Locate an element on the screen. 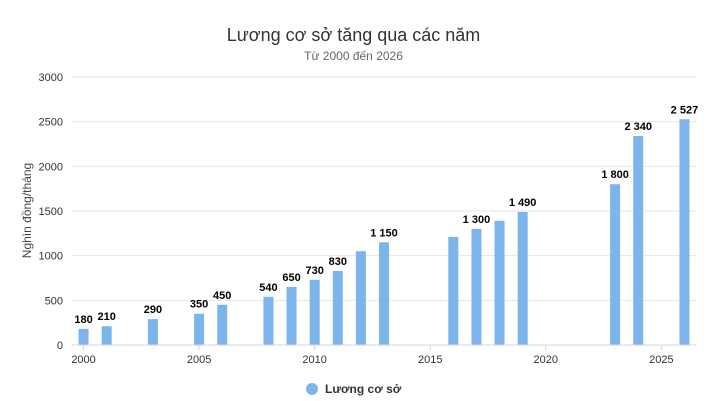 The width and height of the screenshot is (707, 401). bar-2010 is located at coordinates (314, 312).